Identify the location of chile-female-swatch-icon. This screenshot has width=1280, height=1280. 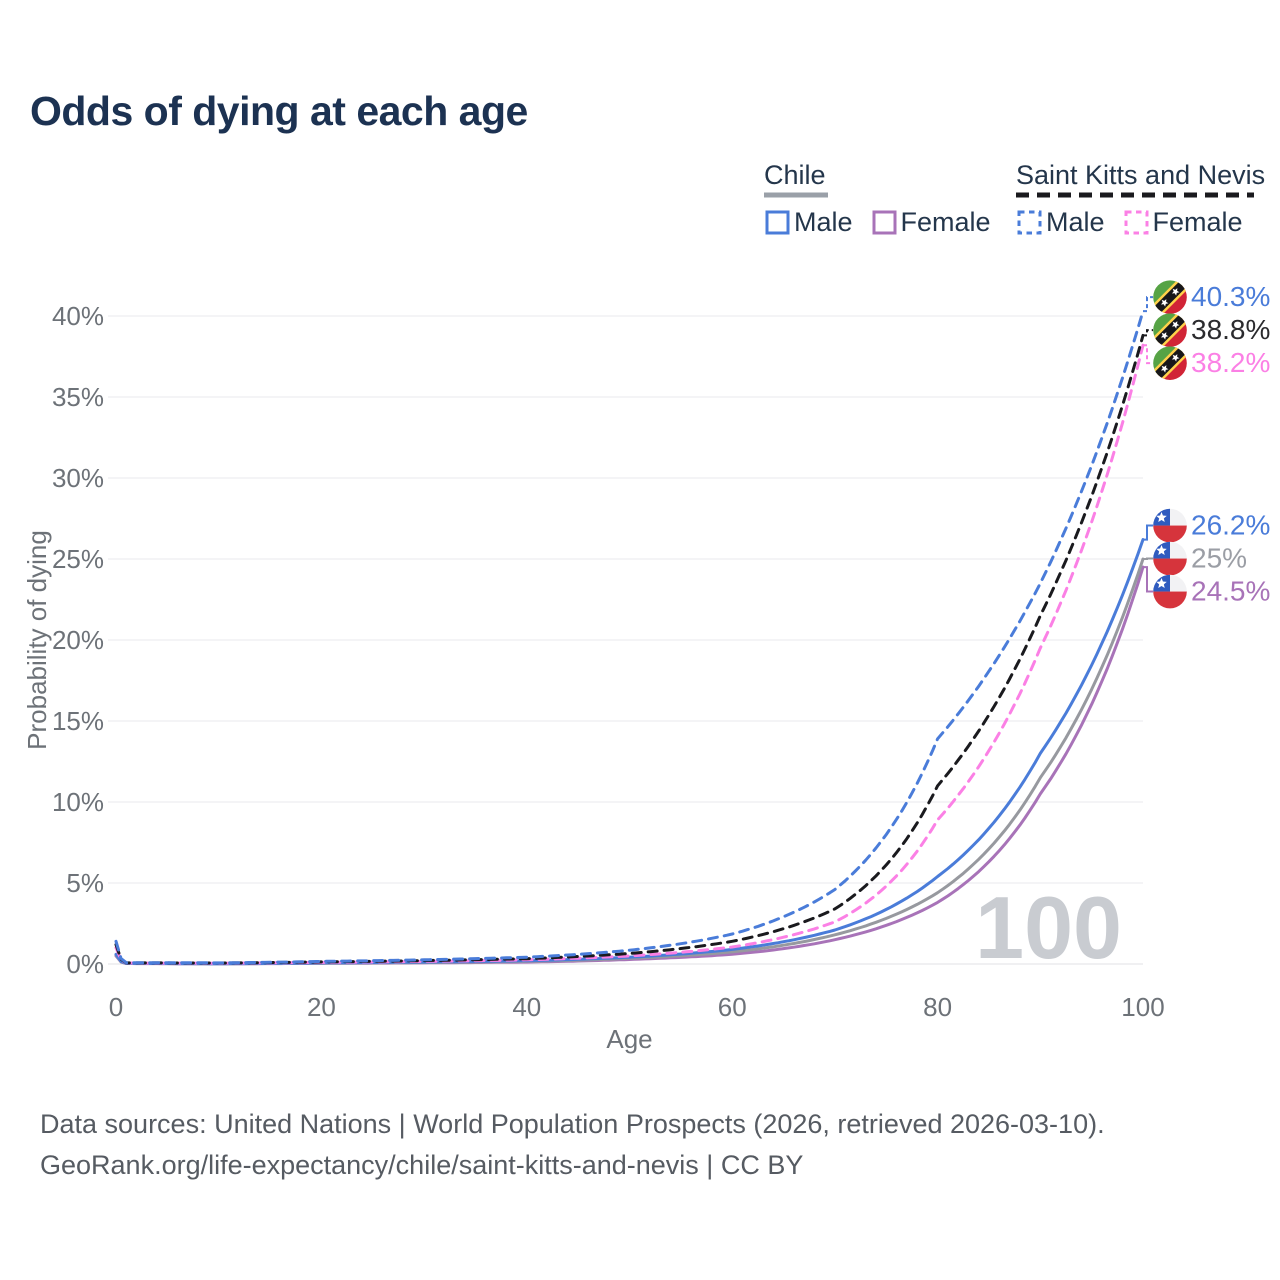
(884, 222).